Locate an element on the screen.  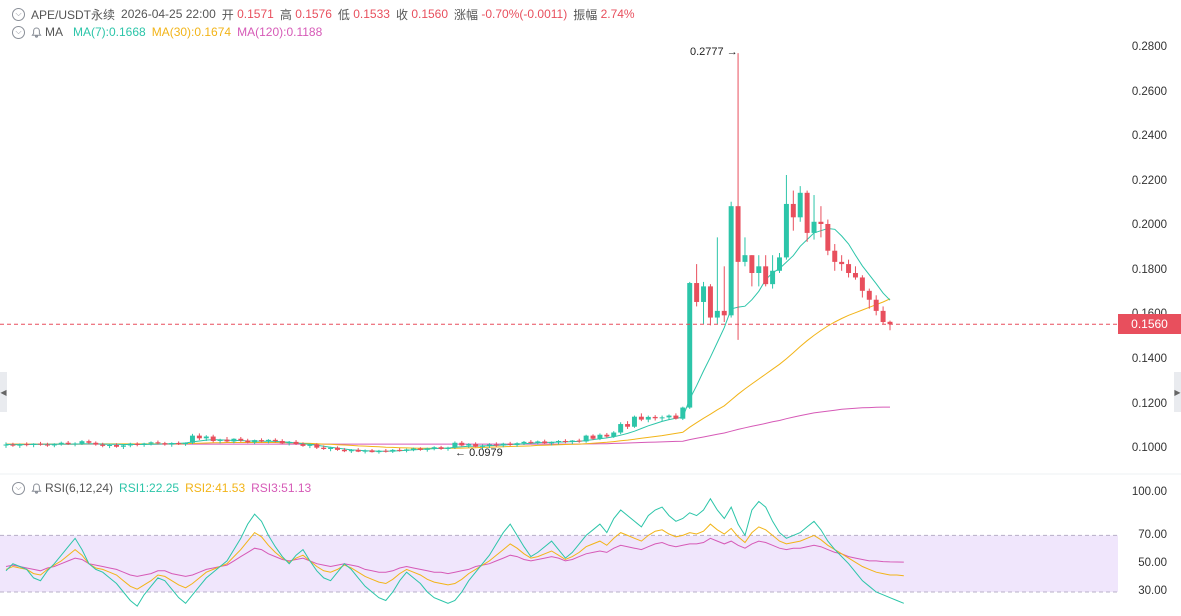
datetime-label: 2026-04-25 22:00 is located at coordinates (168, 14).